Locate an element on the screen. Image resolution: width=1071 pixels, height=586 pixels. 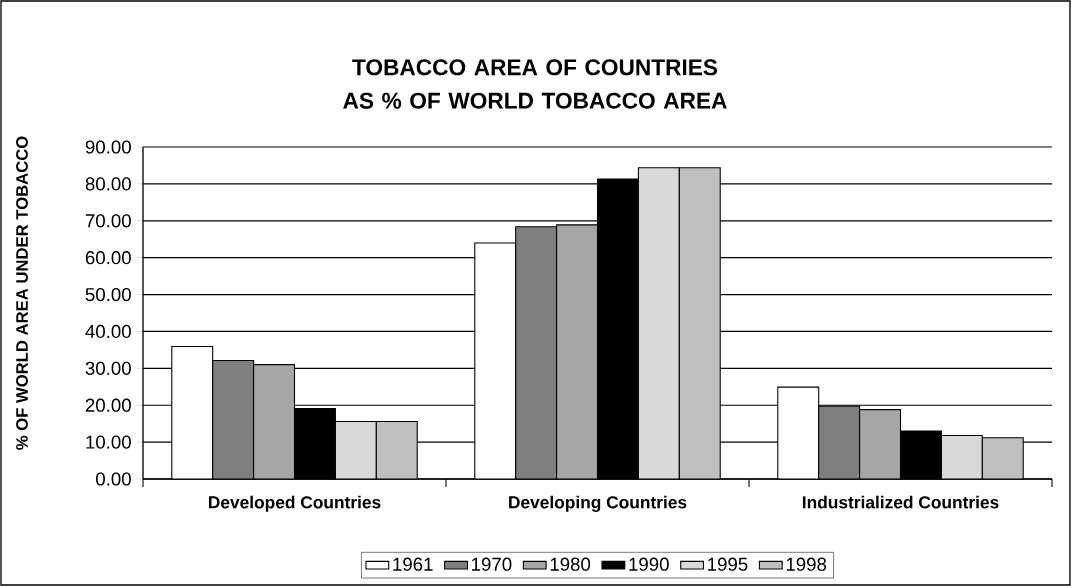
x-tick-label: Industrialized Countries is located at coordinates (900, 502).